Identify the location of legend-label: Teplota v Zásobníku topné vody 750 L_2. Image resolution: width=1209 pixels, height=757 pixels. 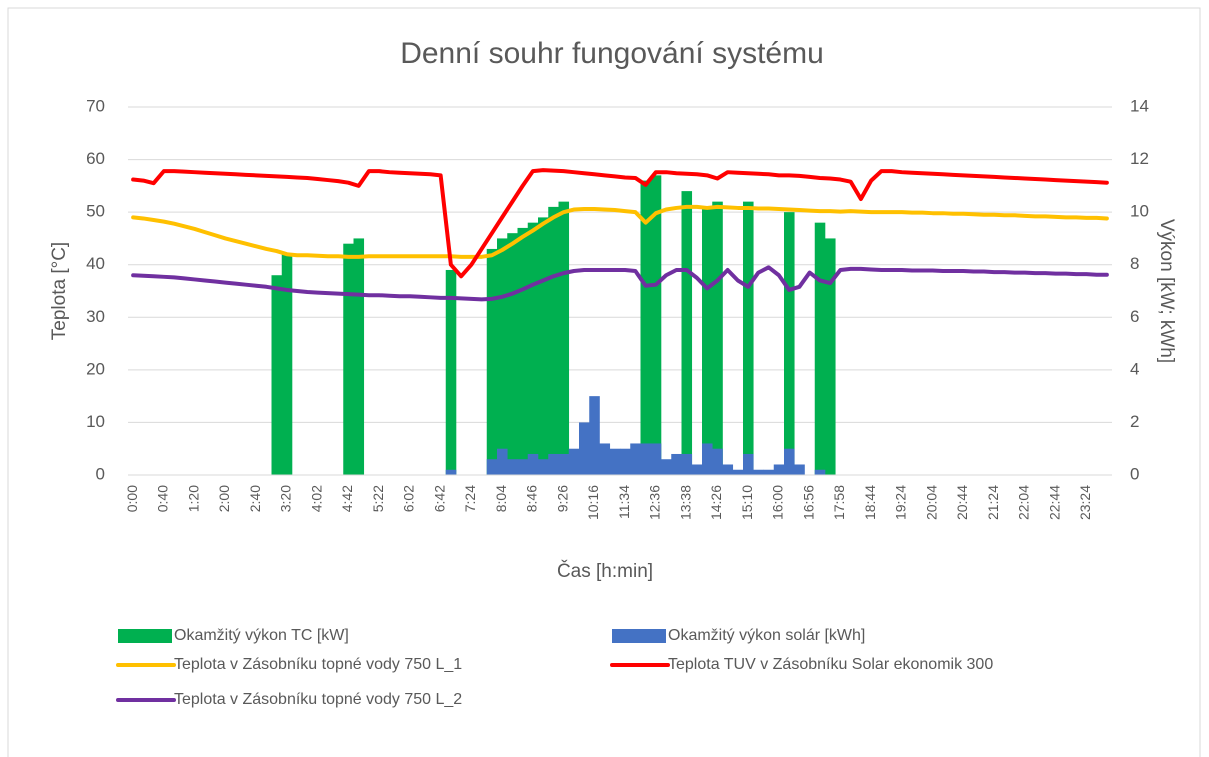
(318, 699).